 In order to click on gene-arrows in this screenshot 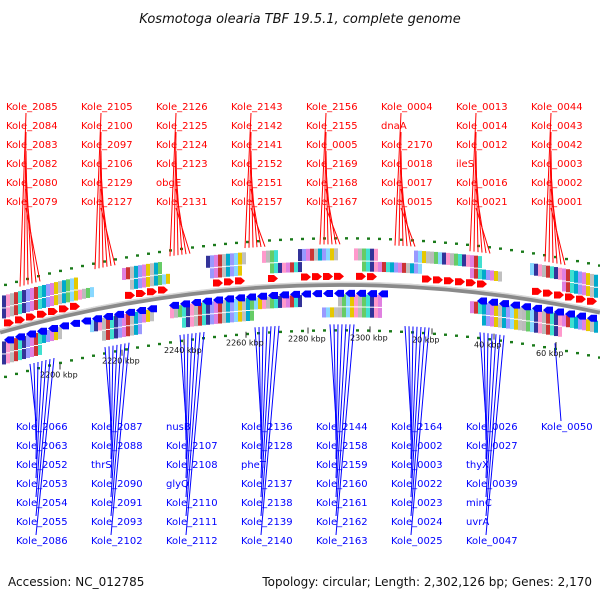, I will do `click(300, 308)`.